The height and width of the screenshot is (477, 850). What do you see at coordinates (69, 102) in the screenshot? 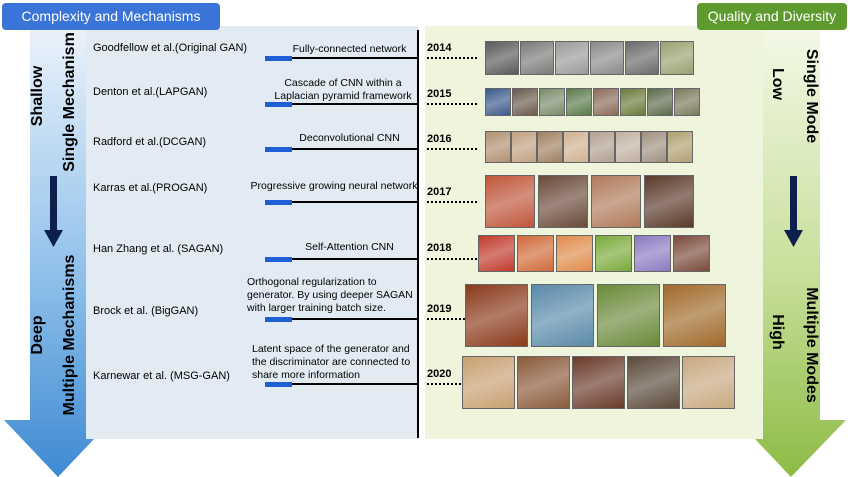
I see `single-mechanism-label: Single Mechanism` at bounding box center [69, 102].